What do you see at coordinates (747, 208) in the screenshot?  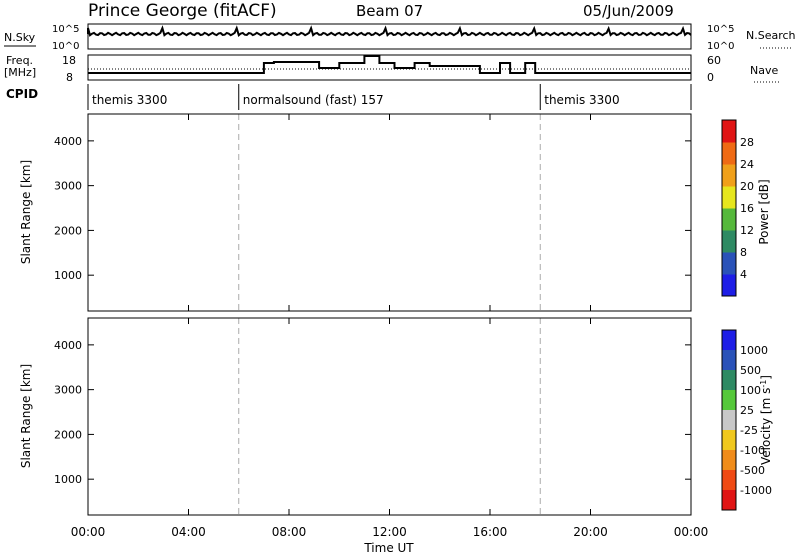 I see `power-colorbar-tick: 16` at bounding box center [747, 208].